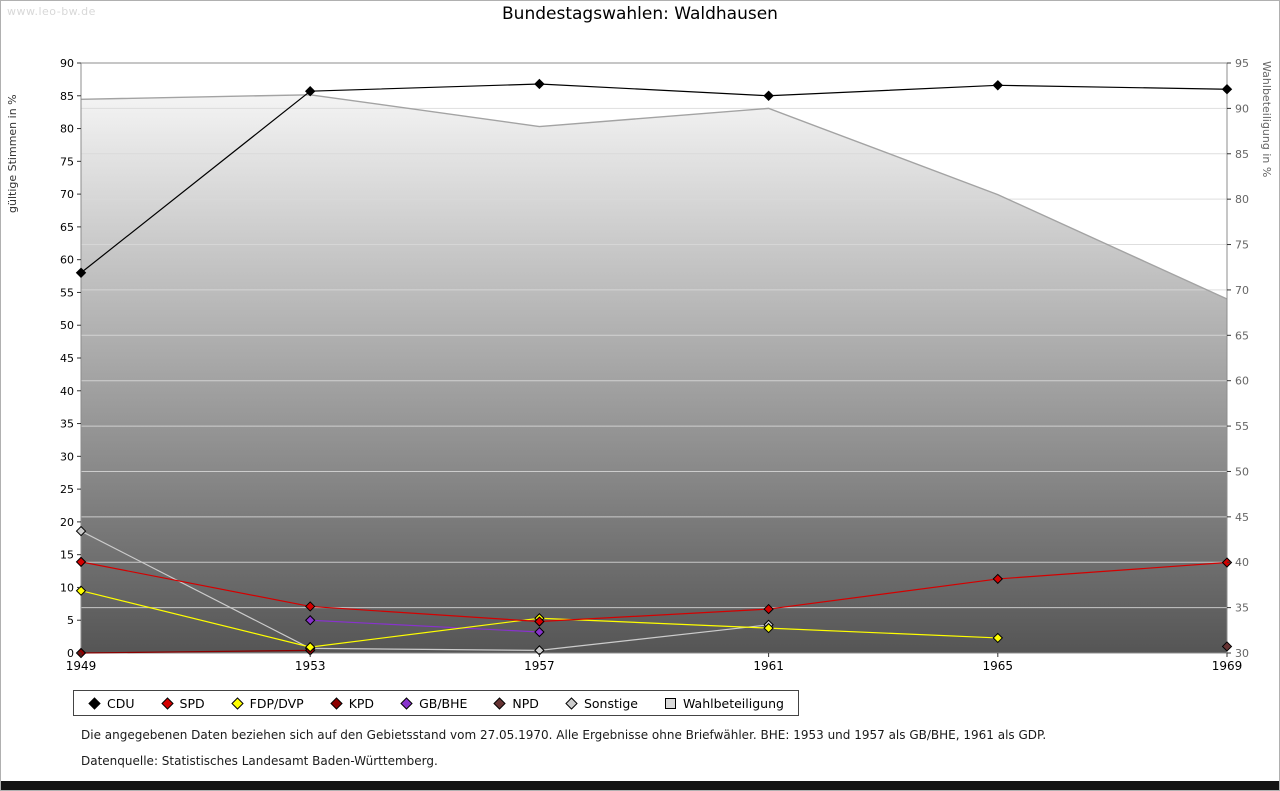 The image size is (1280, 791). Describe the element at coordinates (310, 91) in the screenshot. I see `data-point-cdu-1953` at that location.